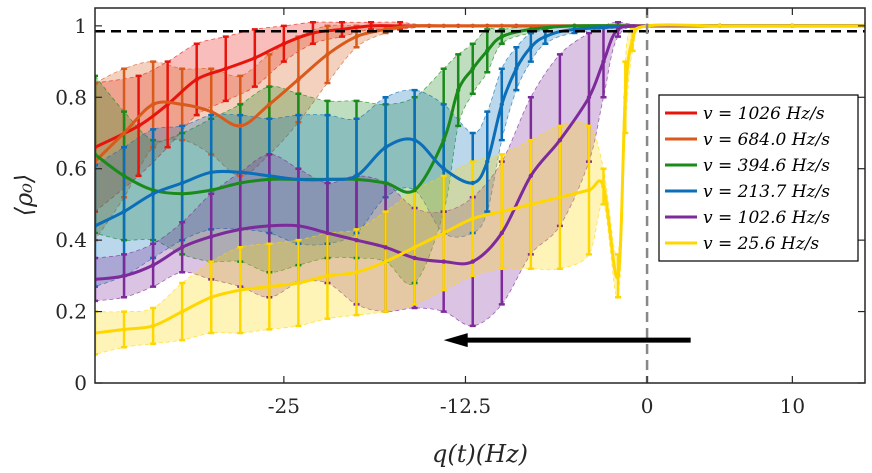 The width and height of the screenshot is (872, 473). Describe the element at coordinates (71, 97) in the screenshot. I see `y-tick-label: 0.8` at that location.